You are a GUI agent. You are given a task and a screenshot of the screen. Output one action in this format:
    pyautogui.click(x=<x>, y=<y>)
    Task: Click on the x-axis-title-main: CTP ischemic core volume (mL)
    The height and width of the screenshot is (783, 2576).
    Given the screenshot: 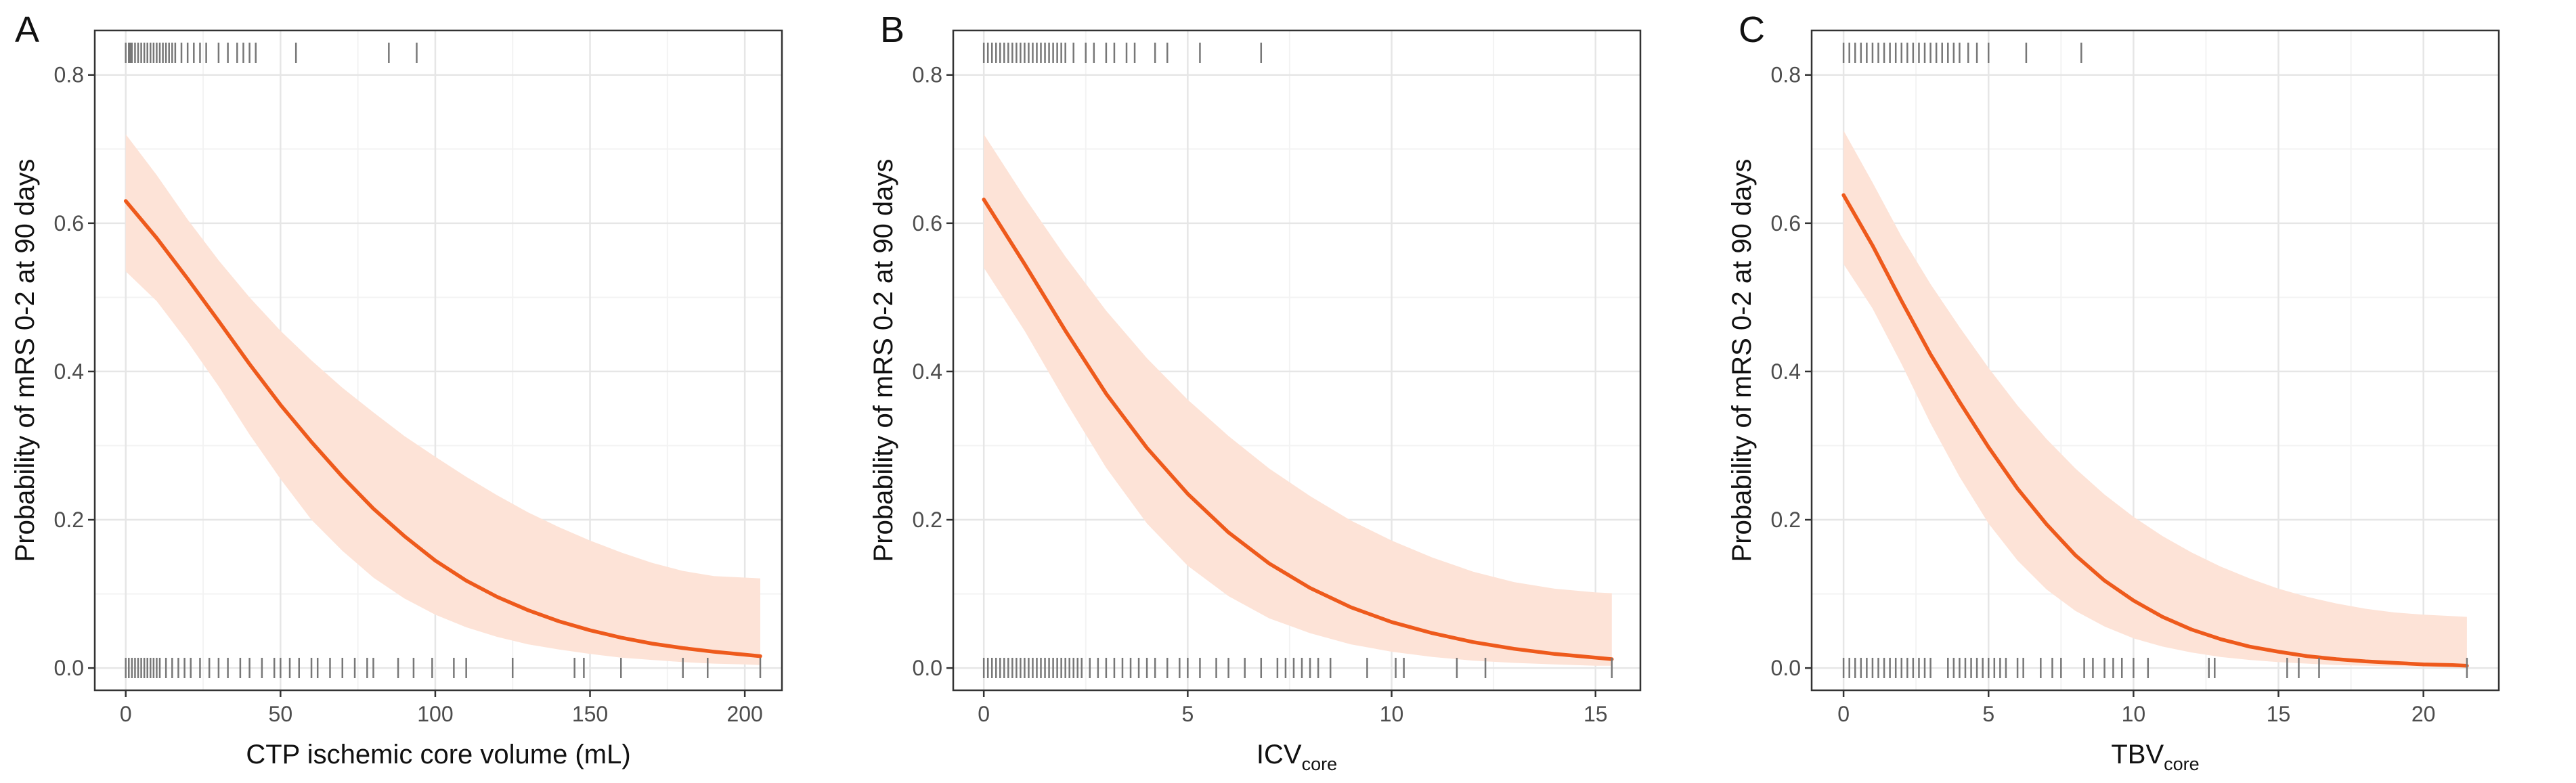 What is the action you would take?
    pyautogui.click(x=438, y=754)
    